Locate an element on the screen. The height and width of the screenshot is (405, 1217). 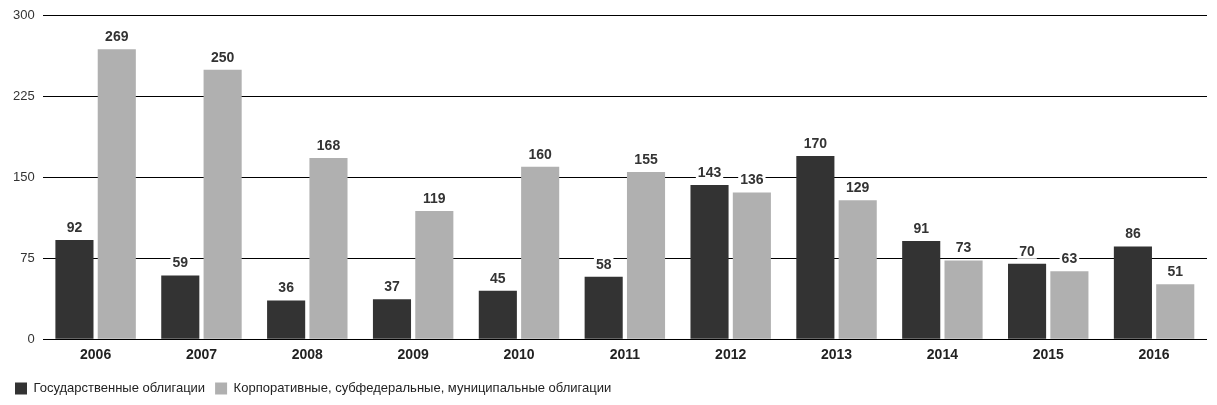
data-label: 63 is located at coordinates (1069, 258).